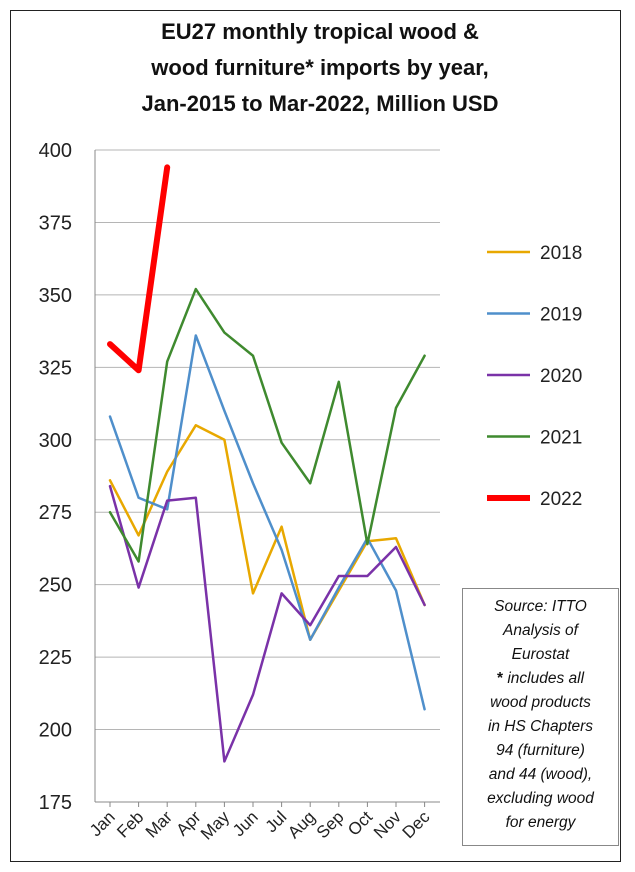 The image size is (635, 872). What do you see at coordinates (55, 223) in the screenshot?
I see `y-tick-label-375: 375` at bounding box center [55, 223].